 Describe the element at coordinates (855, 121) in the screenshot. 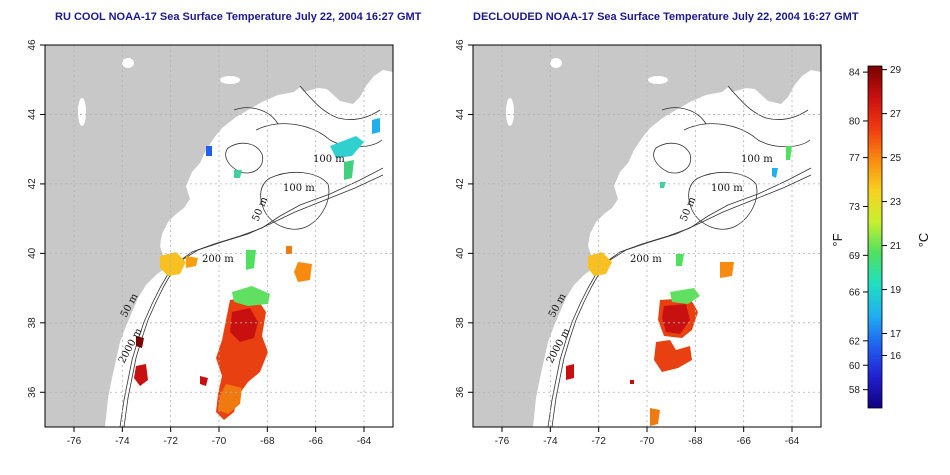

I see `fahrenheit-tick-label: 80` at that location.